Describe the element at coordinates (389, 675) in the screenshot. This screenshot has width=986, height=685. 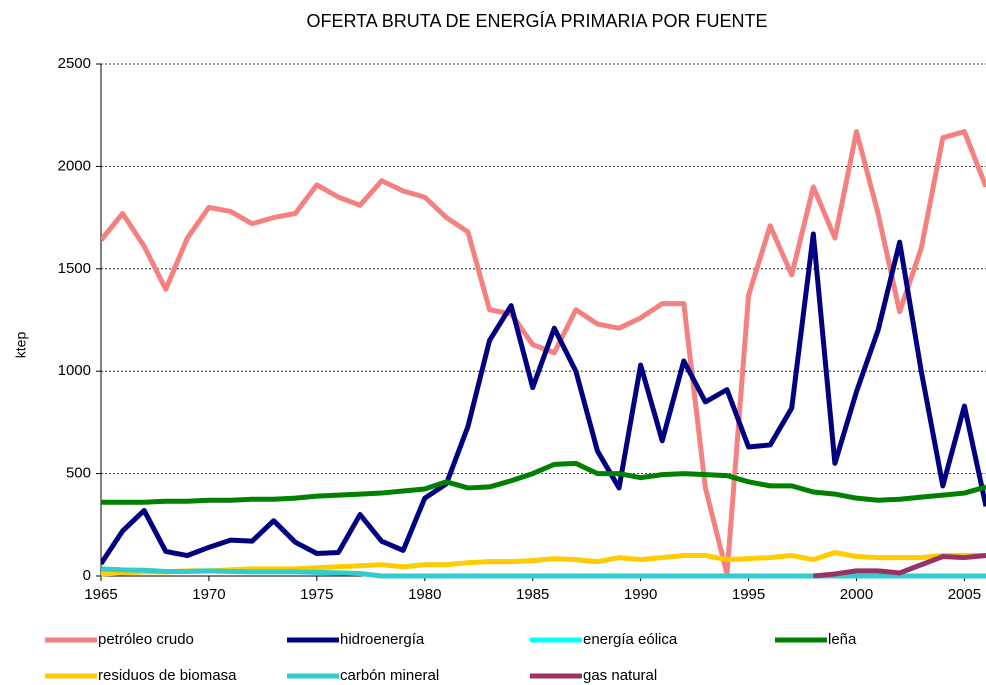
I see `legend-label: carbón mineral` at that location.